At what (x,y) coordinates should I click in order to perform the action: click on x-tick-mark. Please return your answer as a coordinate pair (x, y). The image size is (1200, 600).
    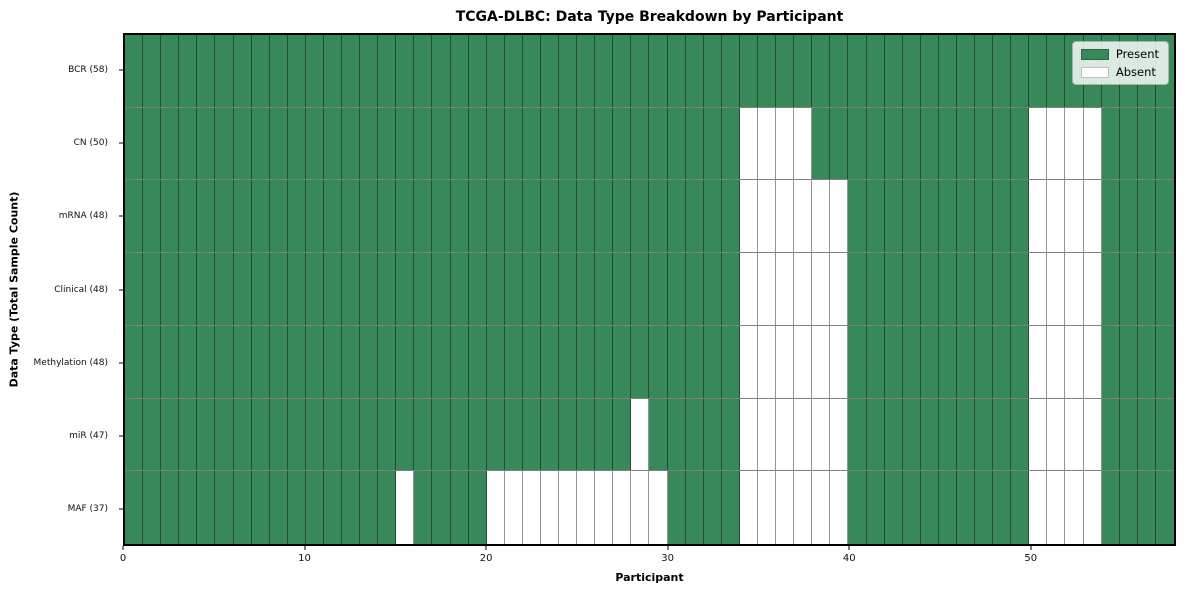
    Looking at the image, I should click on (1031, 548).